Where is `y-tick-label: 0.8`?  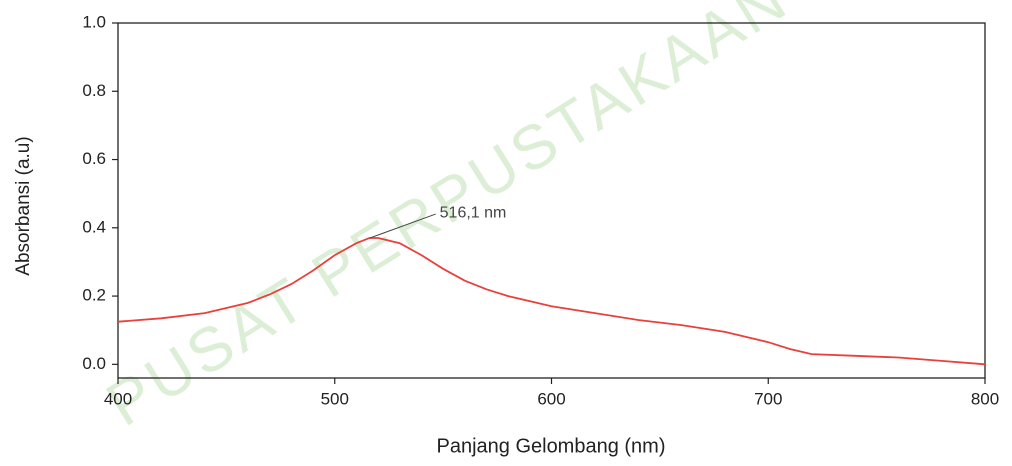
y-tick-label: 0.8 is located at coordinates (94, 90).